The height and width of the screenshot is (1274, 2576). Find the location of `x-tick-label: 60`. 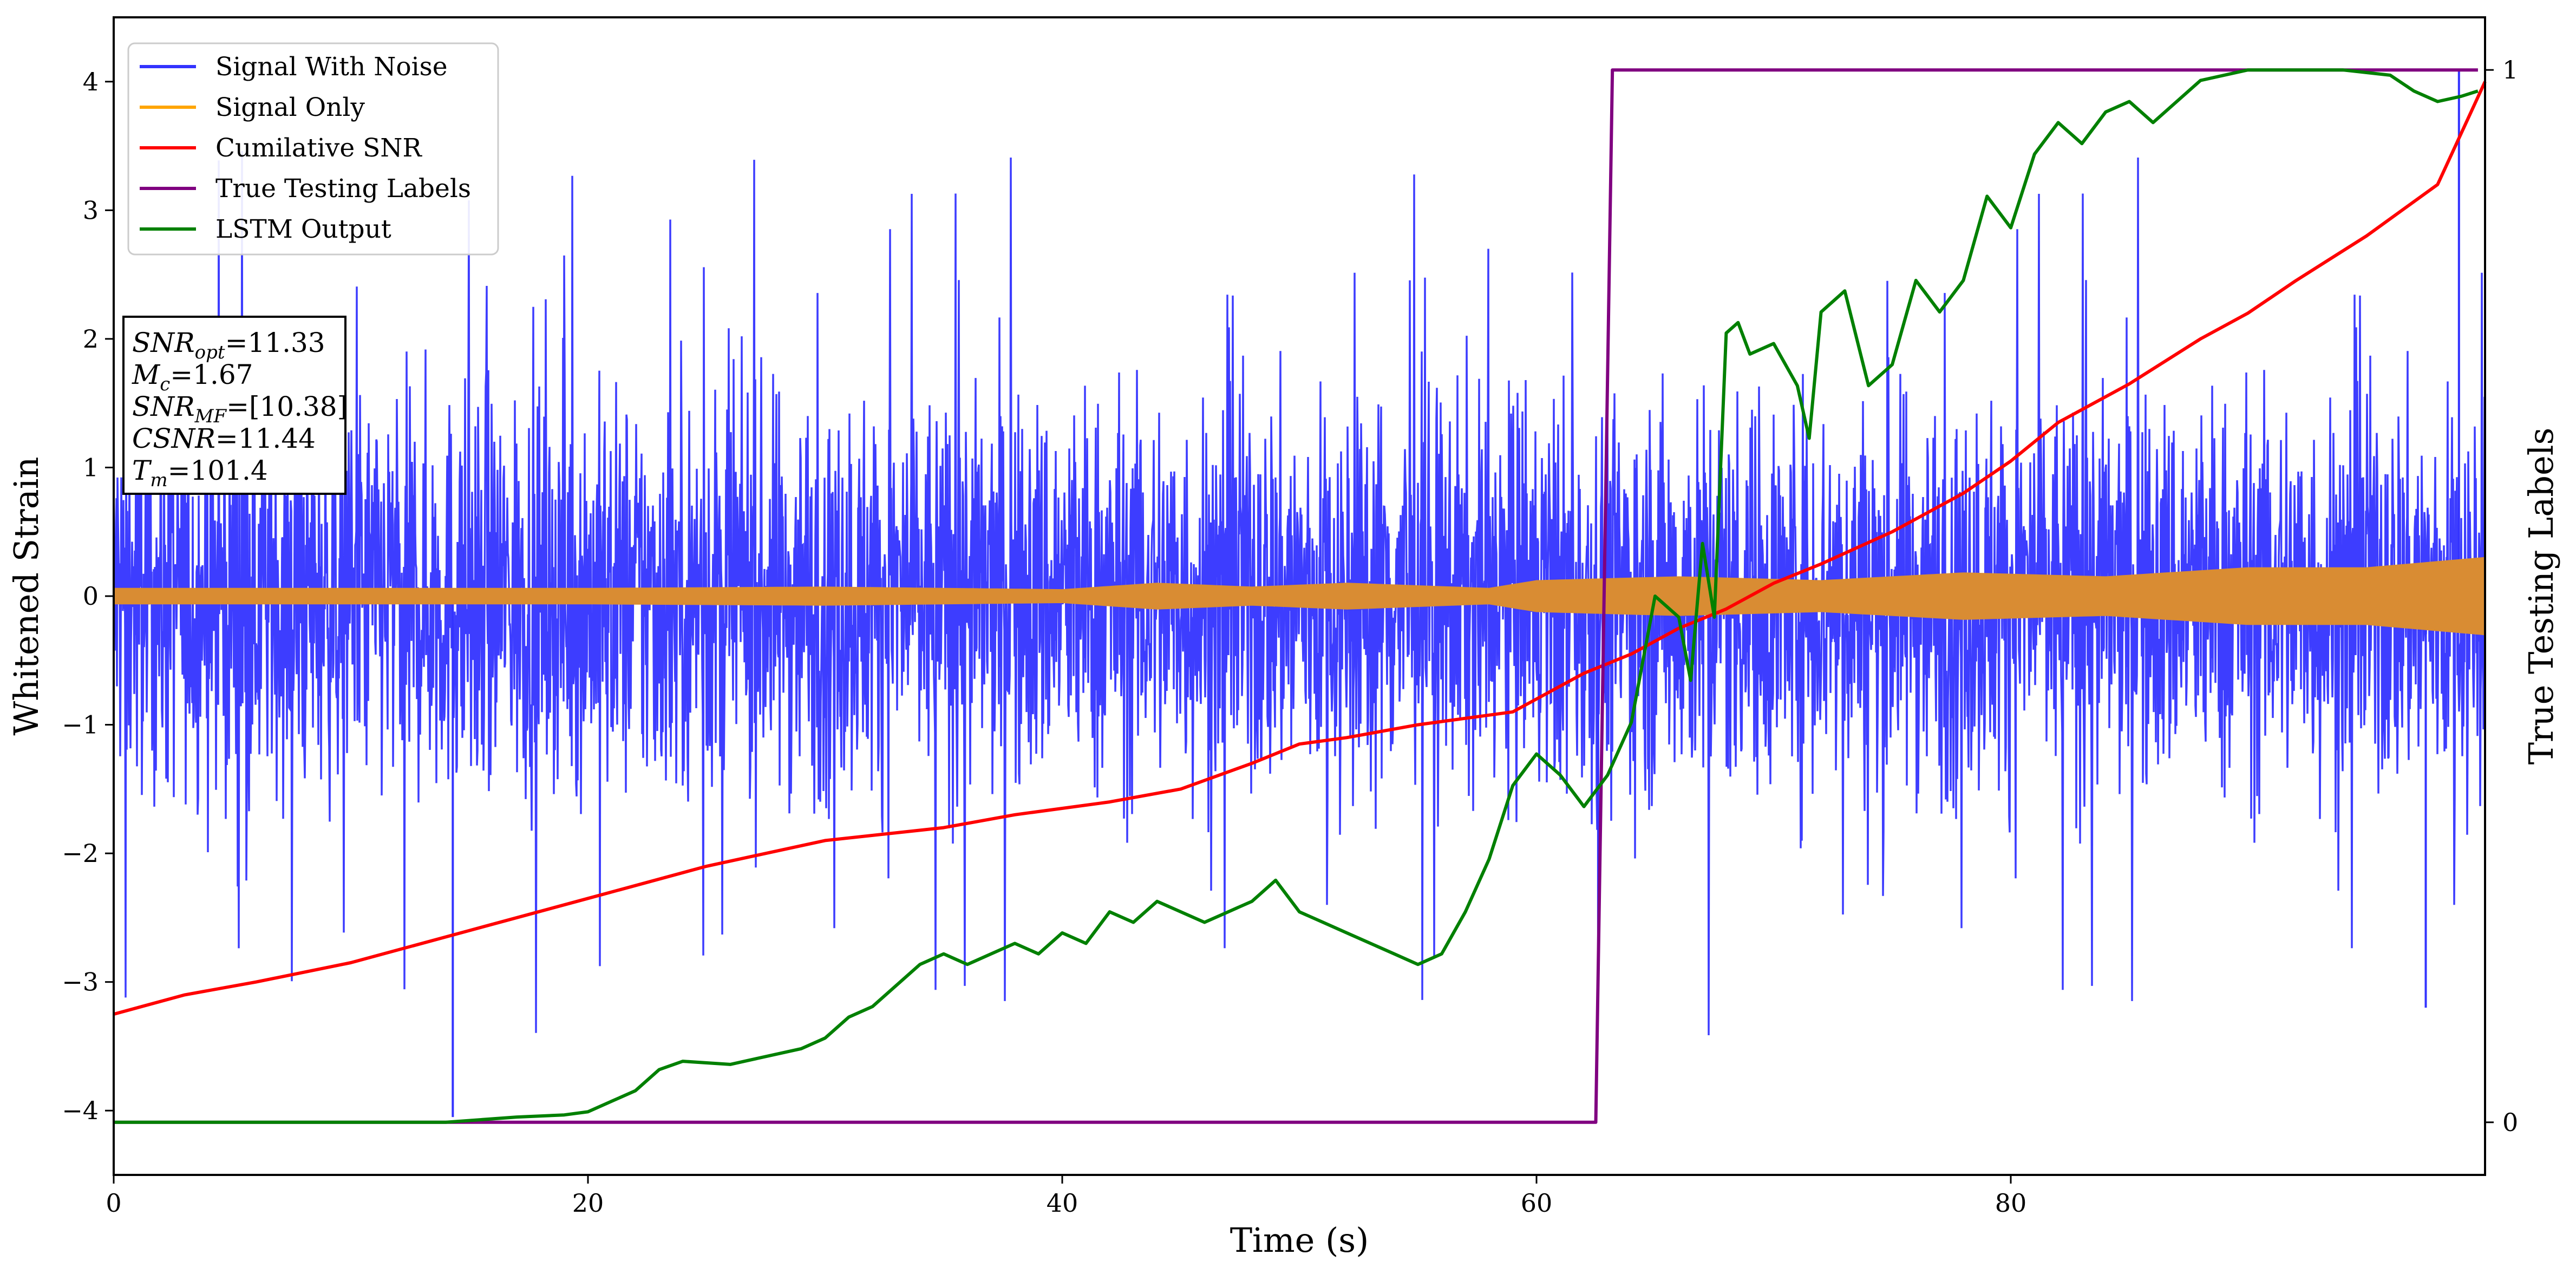

x-tick-label: 60 is located at coordinates (1537, 1203).